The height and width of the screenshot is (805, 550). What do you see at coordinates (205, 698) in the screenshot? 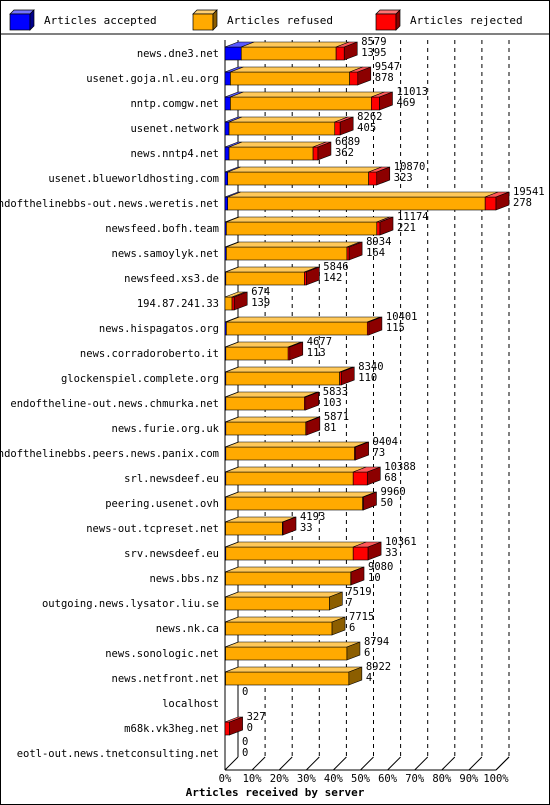
I see `bar-row: localhost 0` at bounding box center [205, 698].